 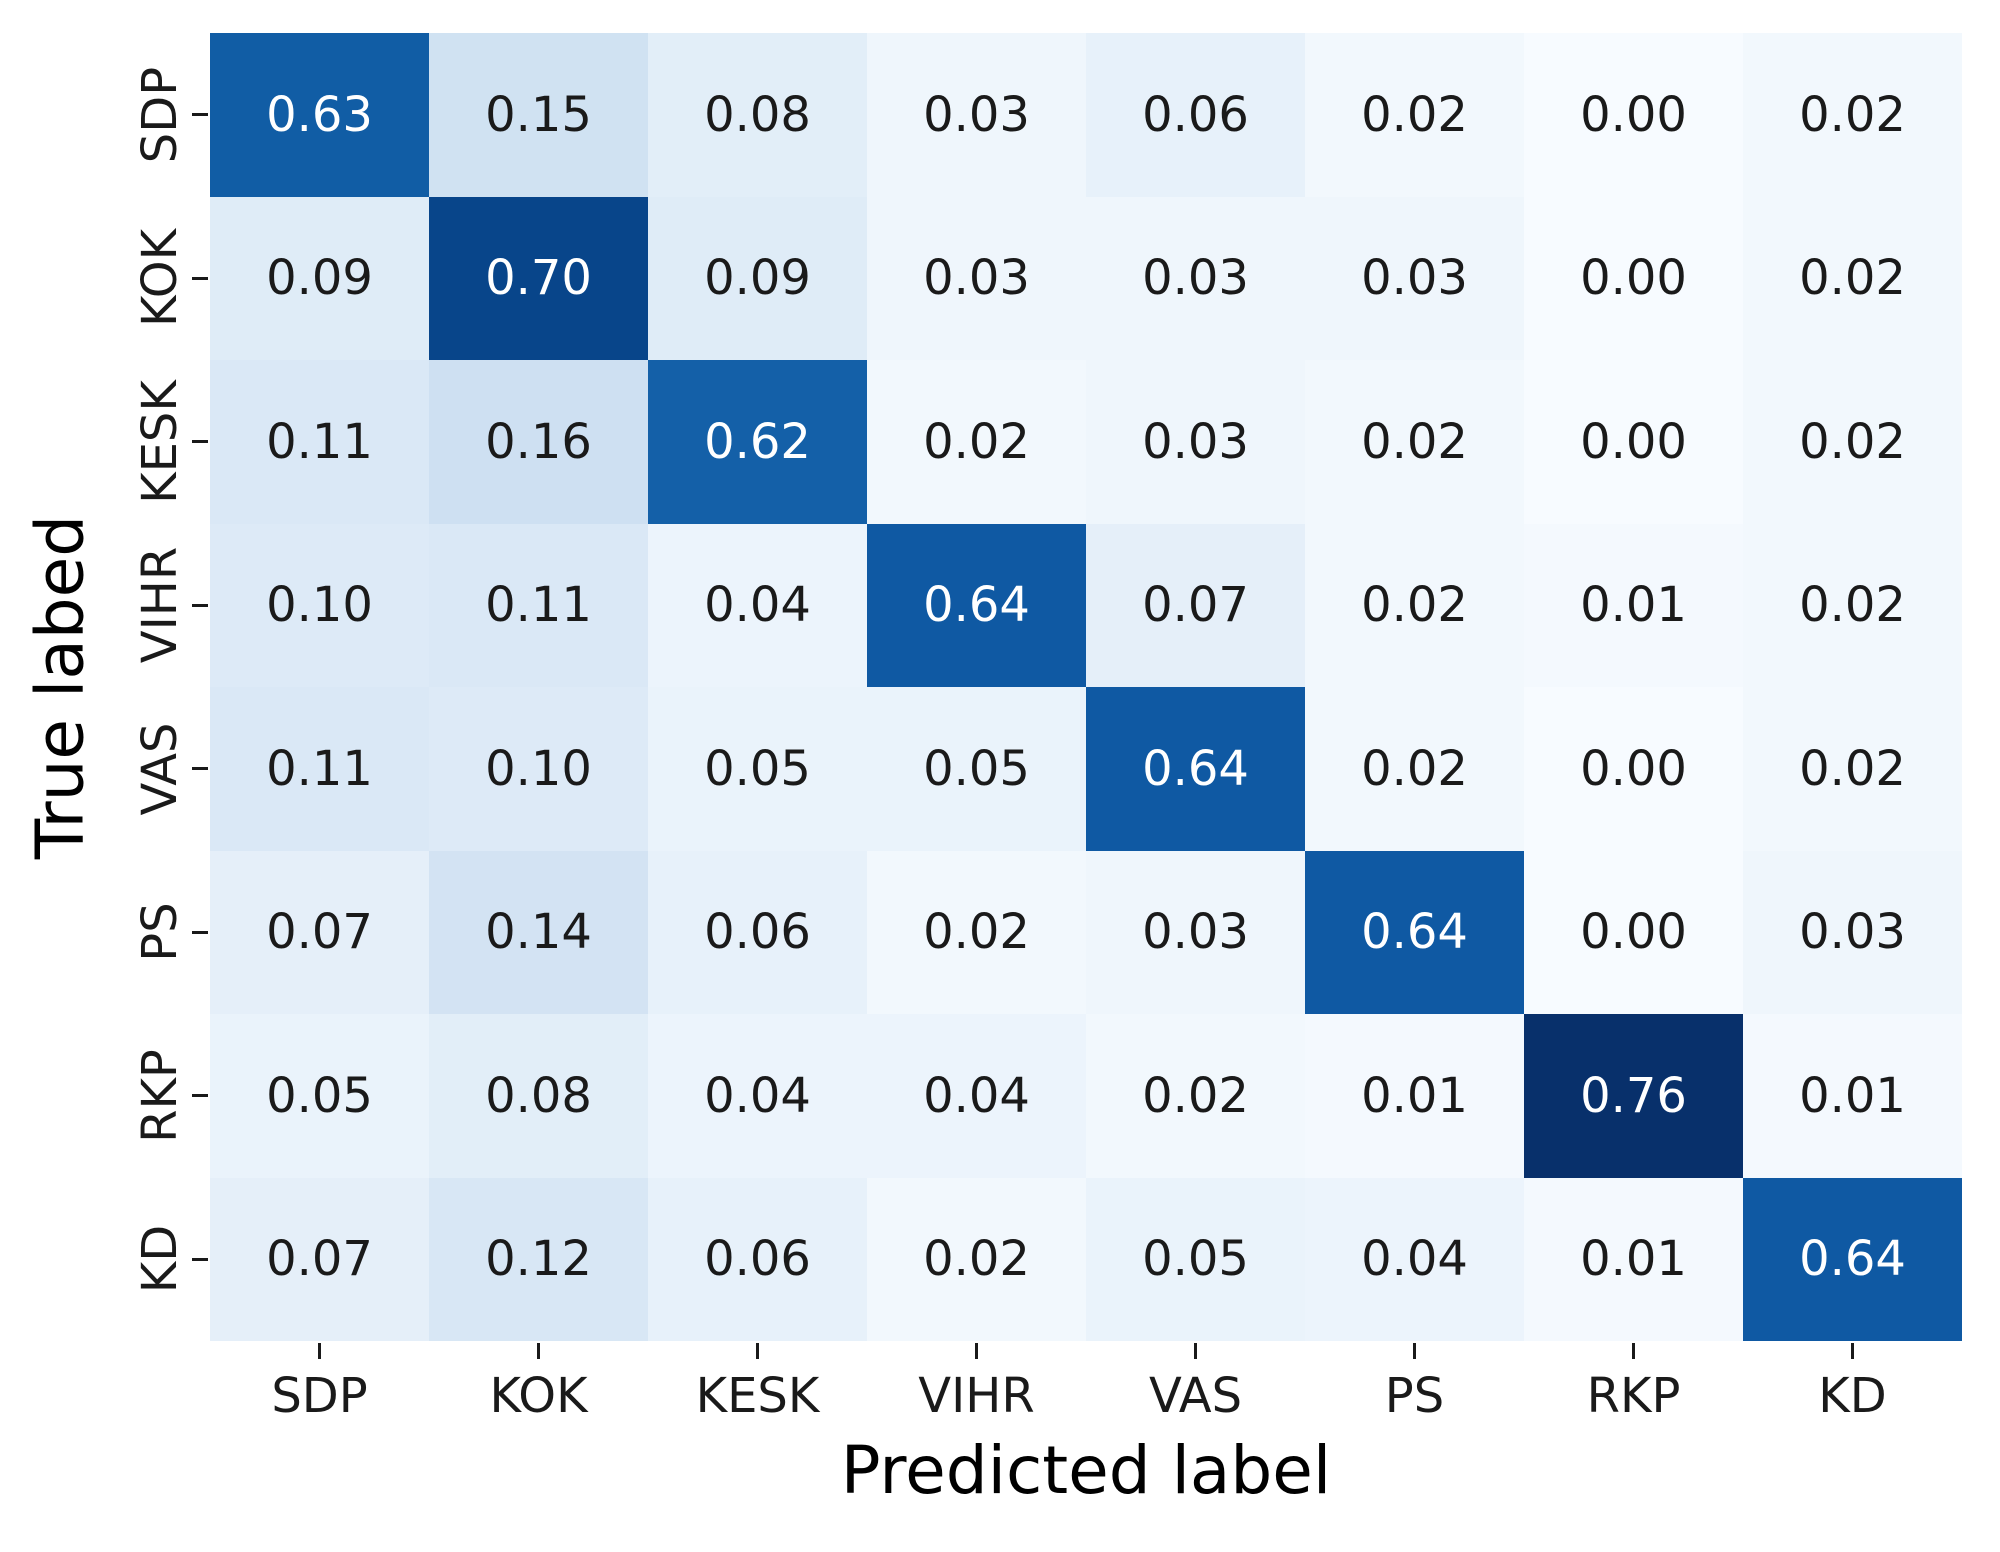 What do you see at coordinates (538, 1259) in the screenshot?
I see `heatmap-cell: 0.12` at bounding box center [538, 1259].